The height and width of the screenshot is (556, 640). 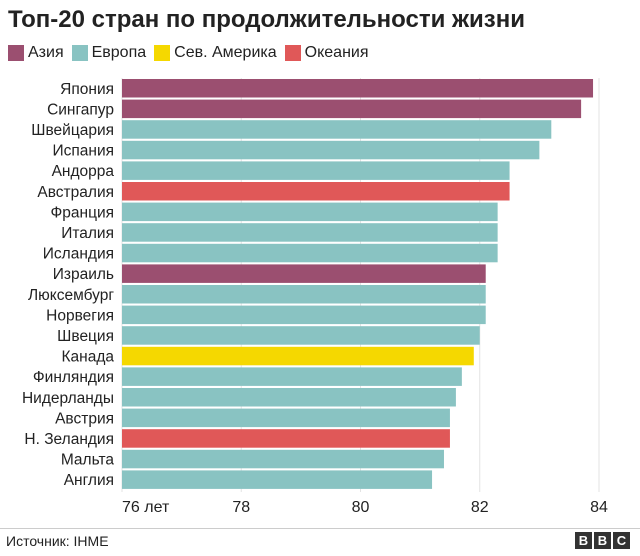 What do you see at coordinates (88, 357) in the screenshot?
I see `category-label: Канада` at bounding box center [88, 357].